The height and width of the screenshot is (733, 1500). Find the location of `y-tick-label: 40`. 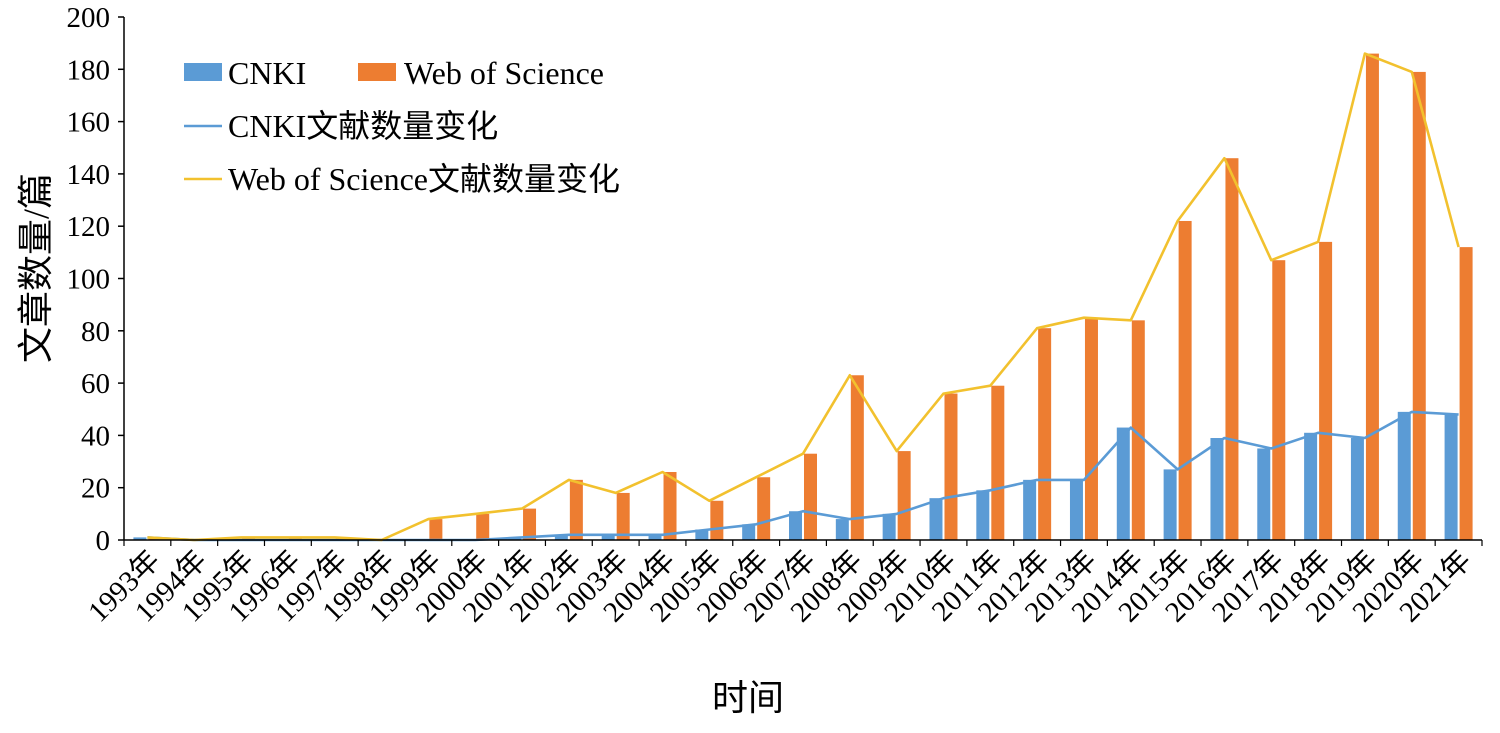

y-tick-label: 40 is located at coordinates (95, 436).